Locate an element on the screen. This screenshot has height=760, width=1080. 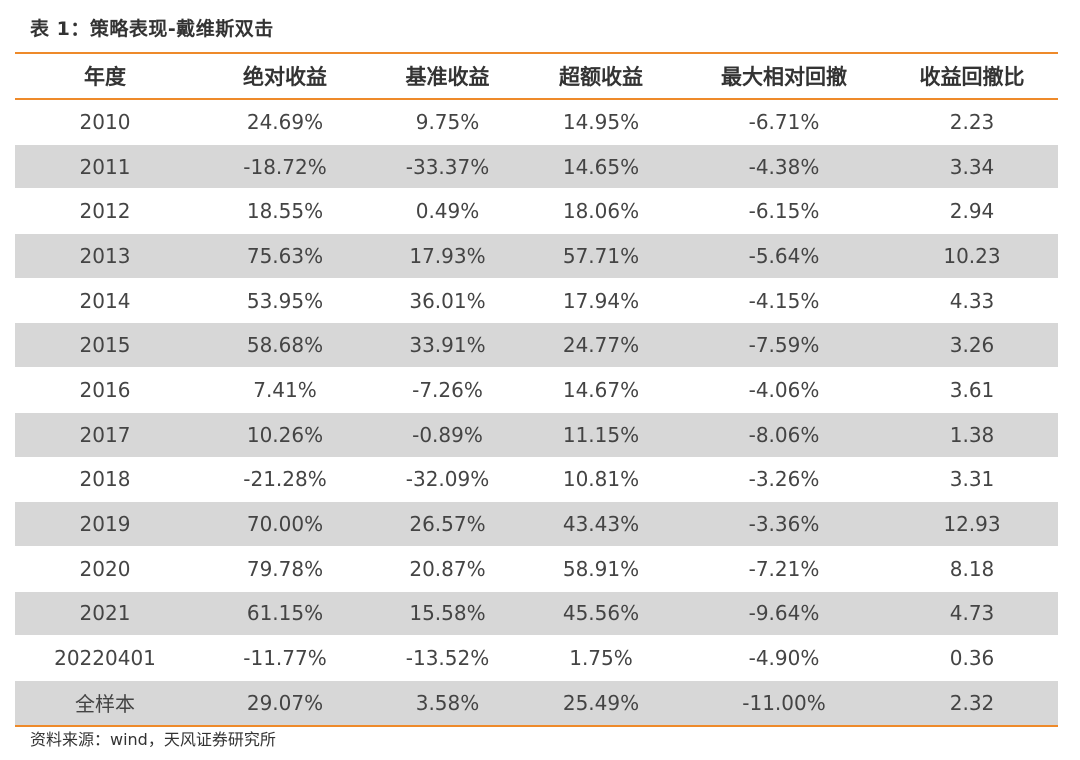
cell-year: 2021 is located at coordinates (105, 613).